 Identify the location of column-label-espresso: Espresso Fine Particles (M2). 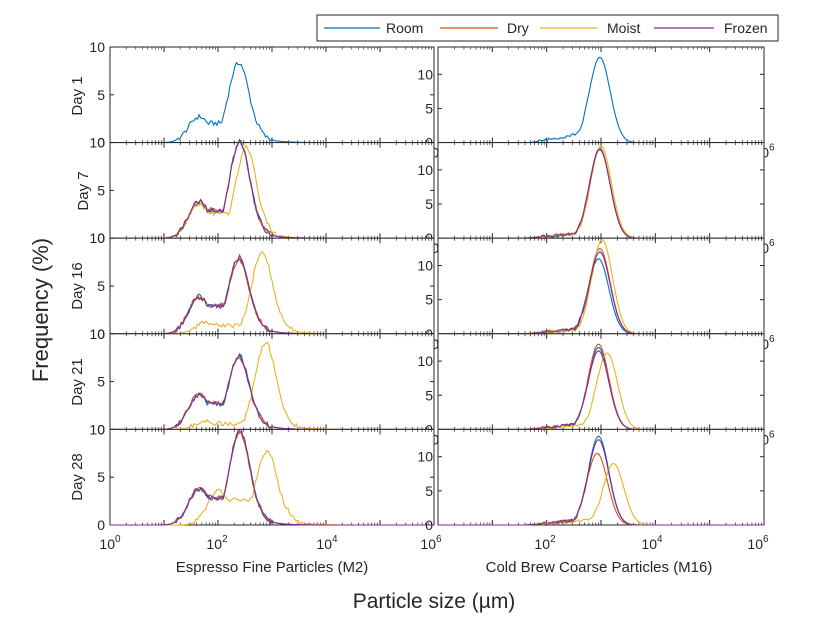
(272, 567).